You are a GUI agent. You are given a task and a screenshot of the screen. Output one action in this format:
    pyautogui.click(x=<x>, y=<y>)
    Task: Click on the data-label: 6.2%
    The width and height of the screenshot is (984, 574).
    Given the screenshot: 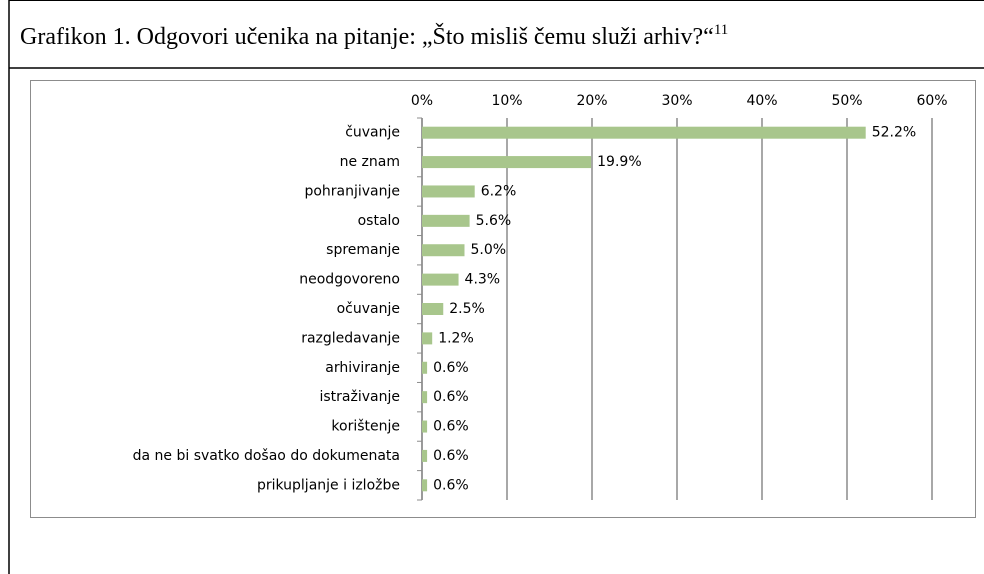 What is the action you would take?
    pyautogui.click(x=499, y=191)
    